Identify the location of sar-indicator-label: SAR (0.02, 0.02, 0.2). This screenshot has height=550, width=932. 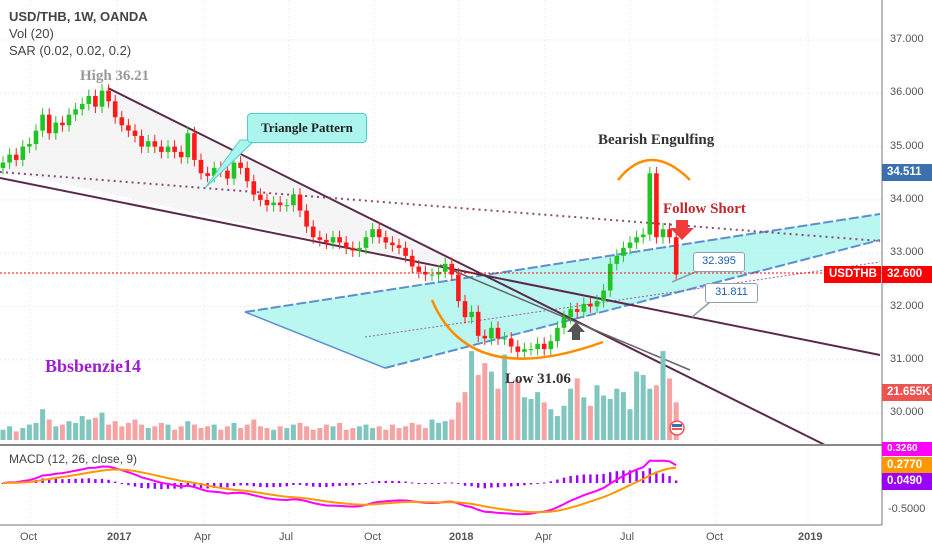
(70, 50).